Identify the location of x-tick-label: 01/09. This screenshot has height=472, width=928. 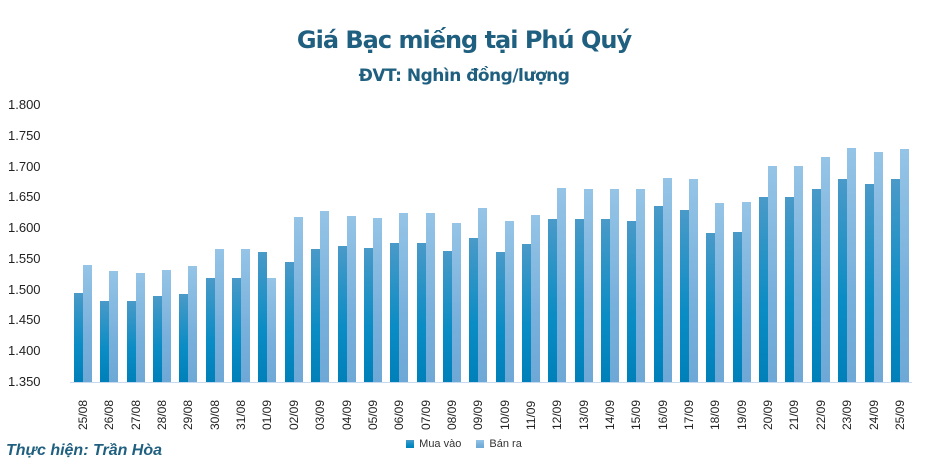
(267, 411).